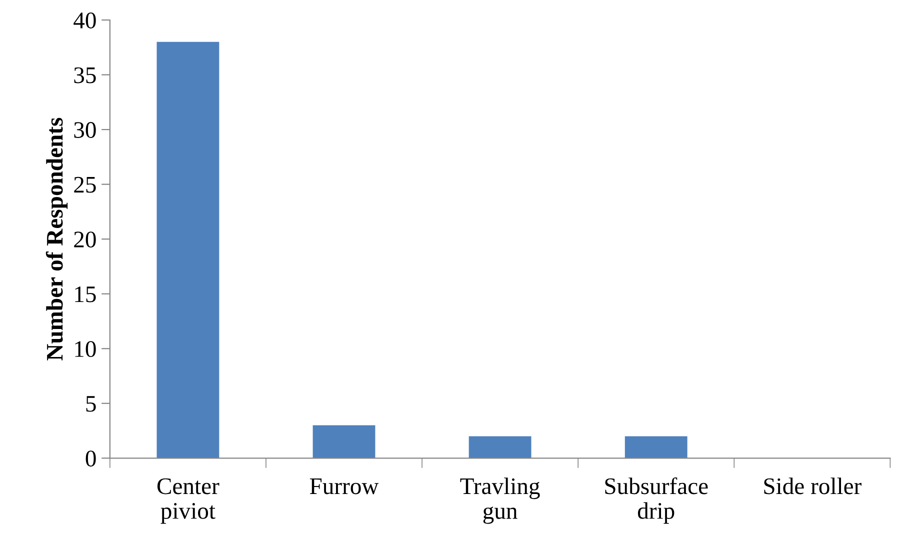 This screenshot has height=556, width=901. I want to click on y-tick-label: 0, so click(91, 458).